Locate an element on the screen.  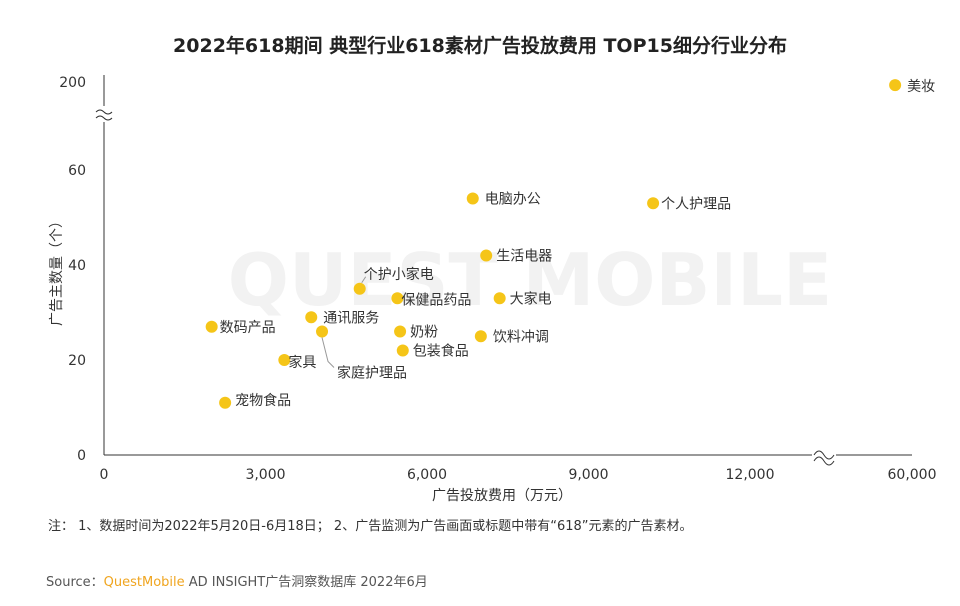
point-label: 电脑办公 is located at coordinates (513, 200).